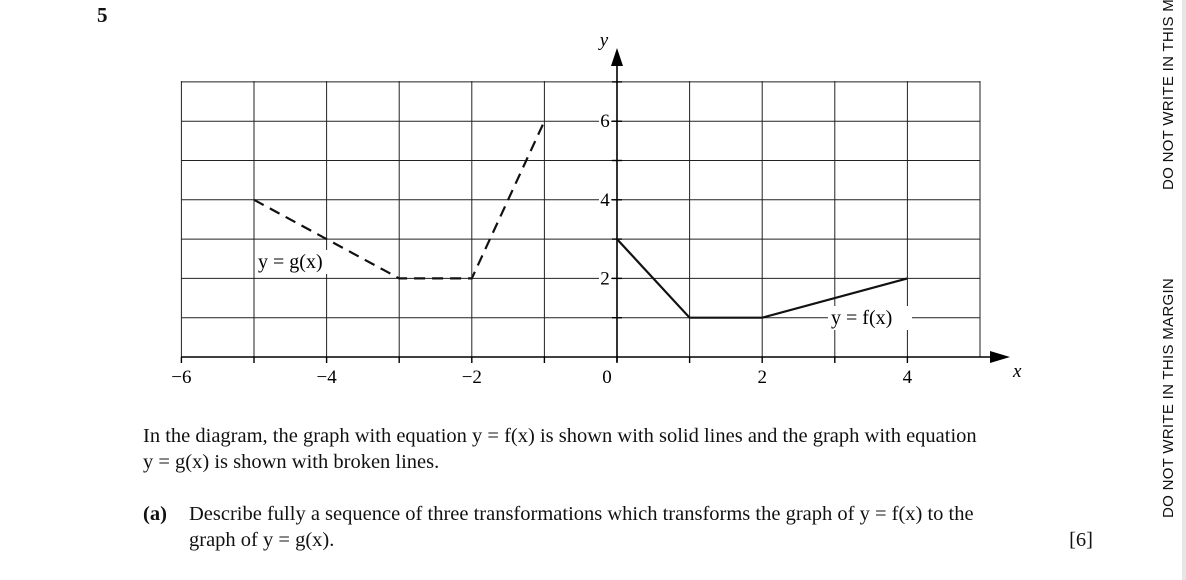 The image size is (1186, 580). What do you see at coordinates (1081, 540) in the screenshot?
I see `part-a-marks: [6]` at bounding box center [1081, 540].